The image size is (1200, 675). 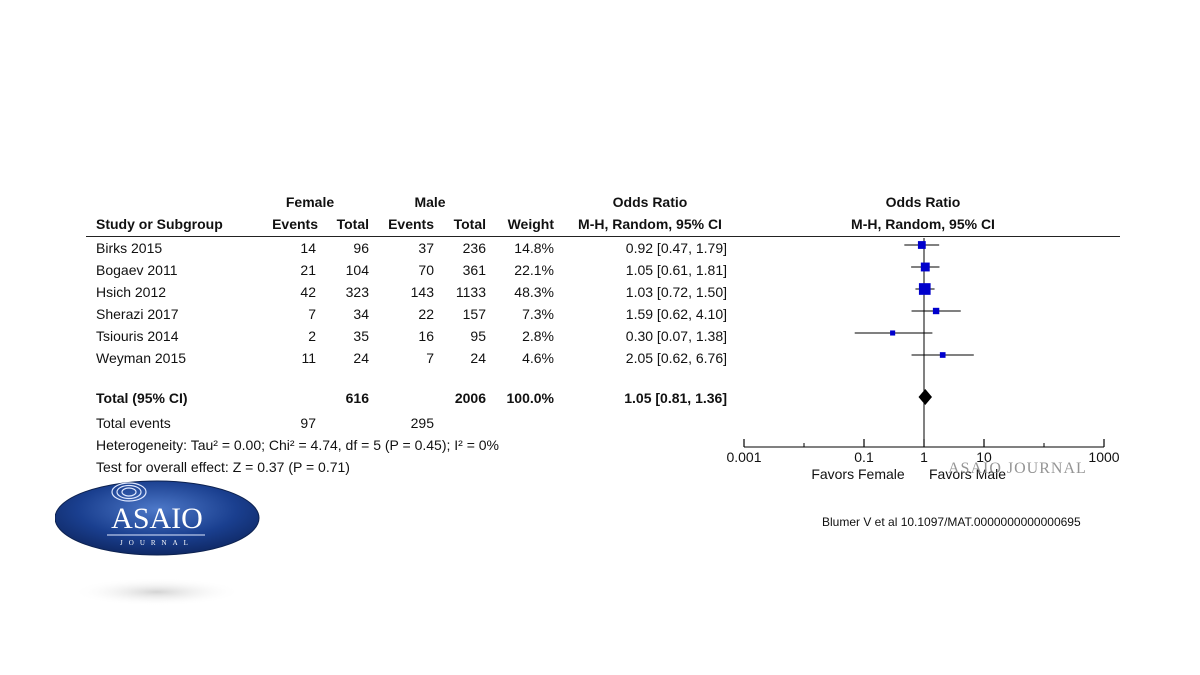 I want to click on male-total: 1133, so click(x=470, y=292).